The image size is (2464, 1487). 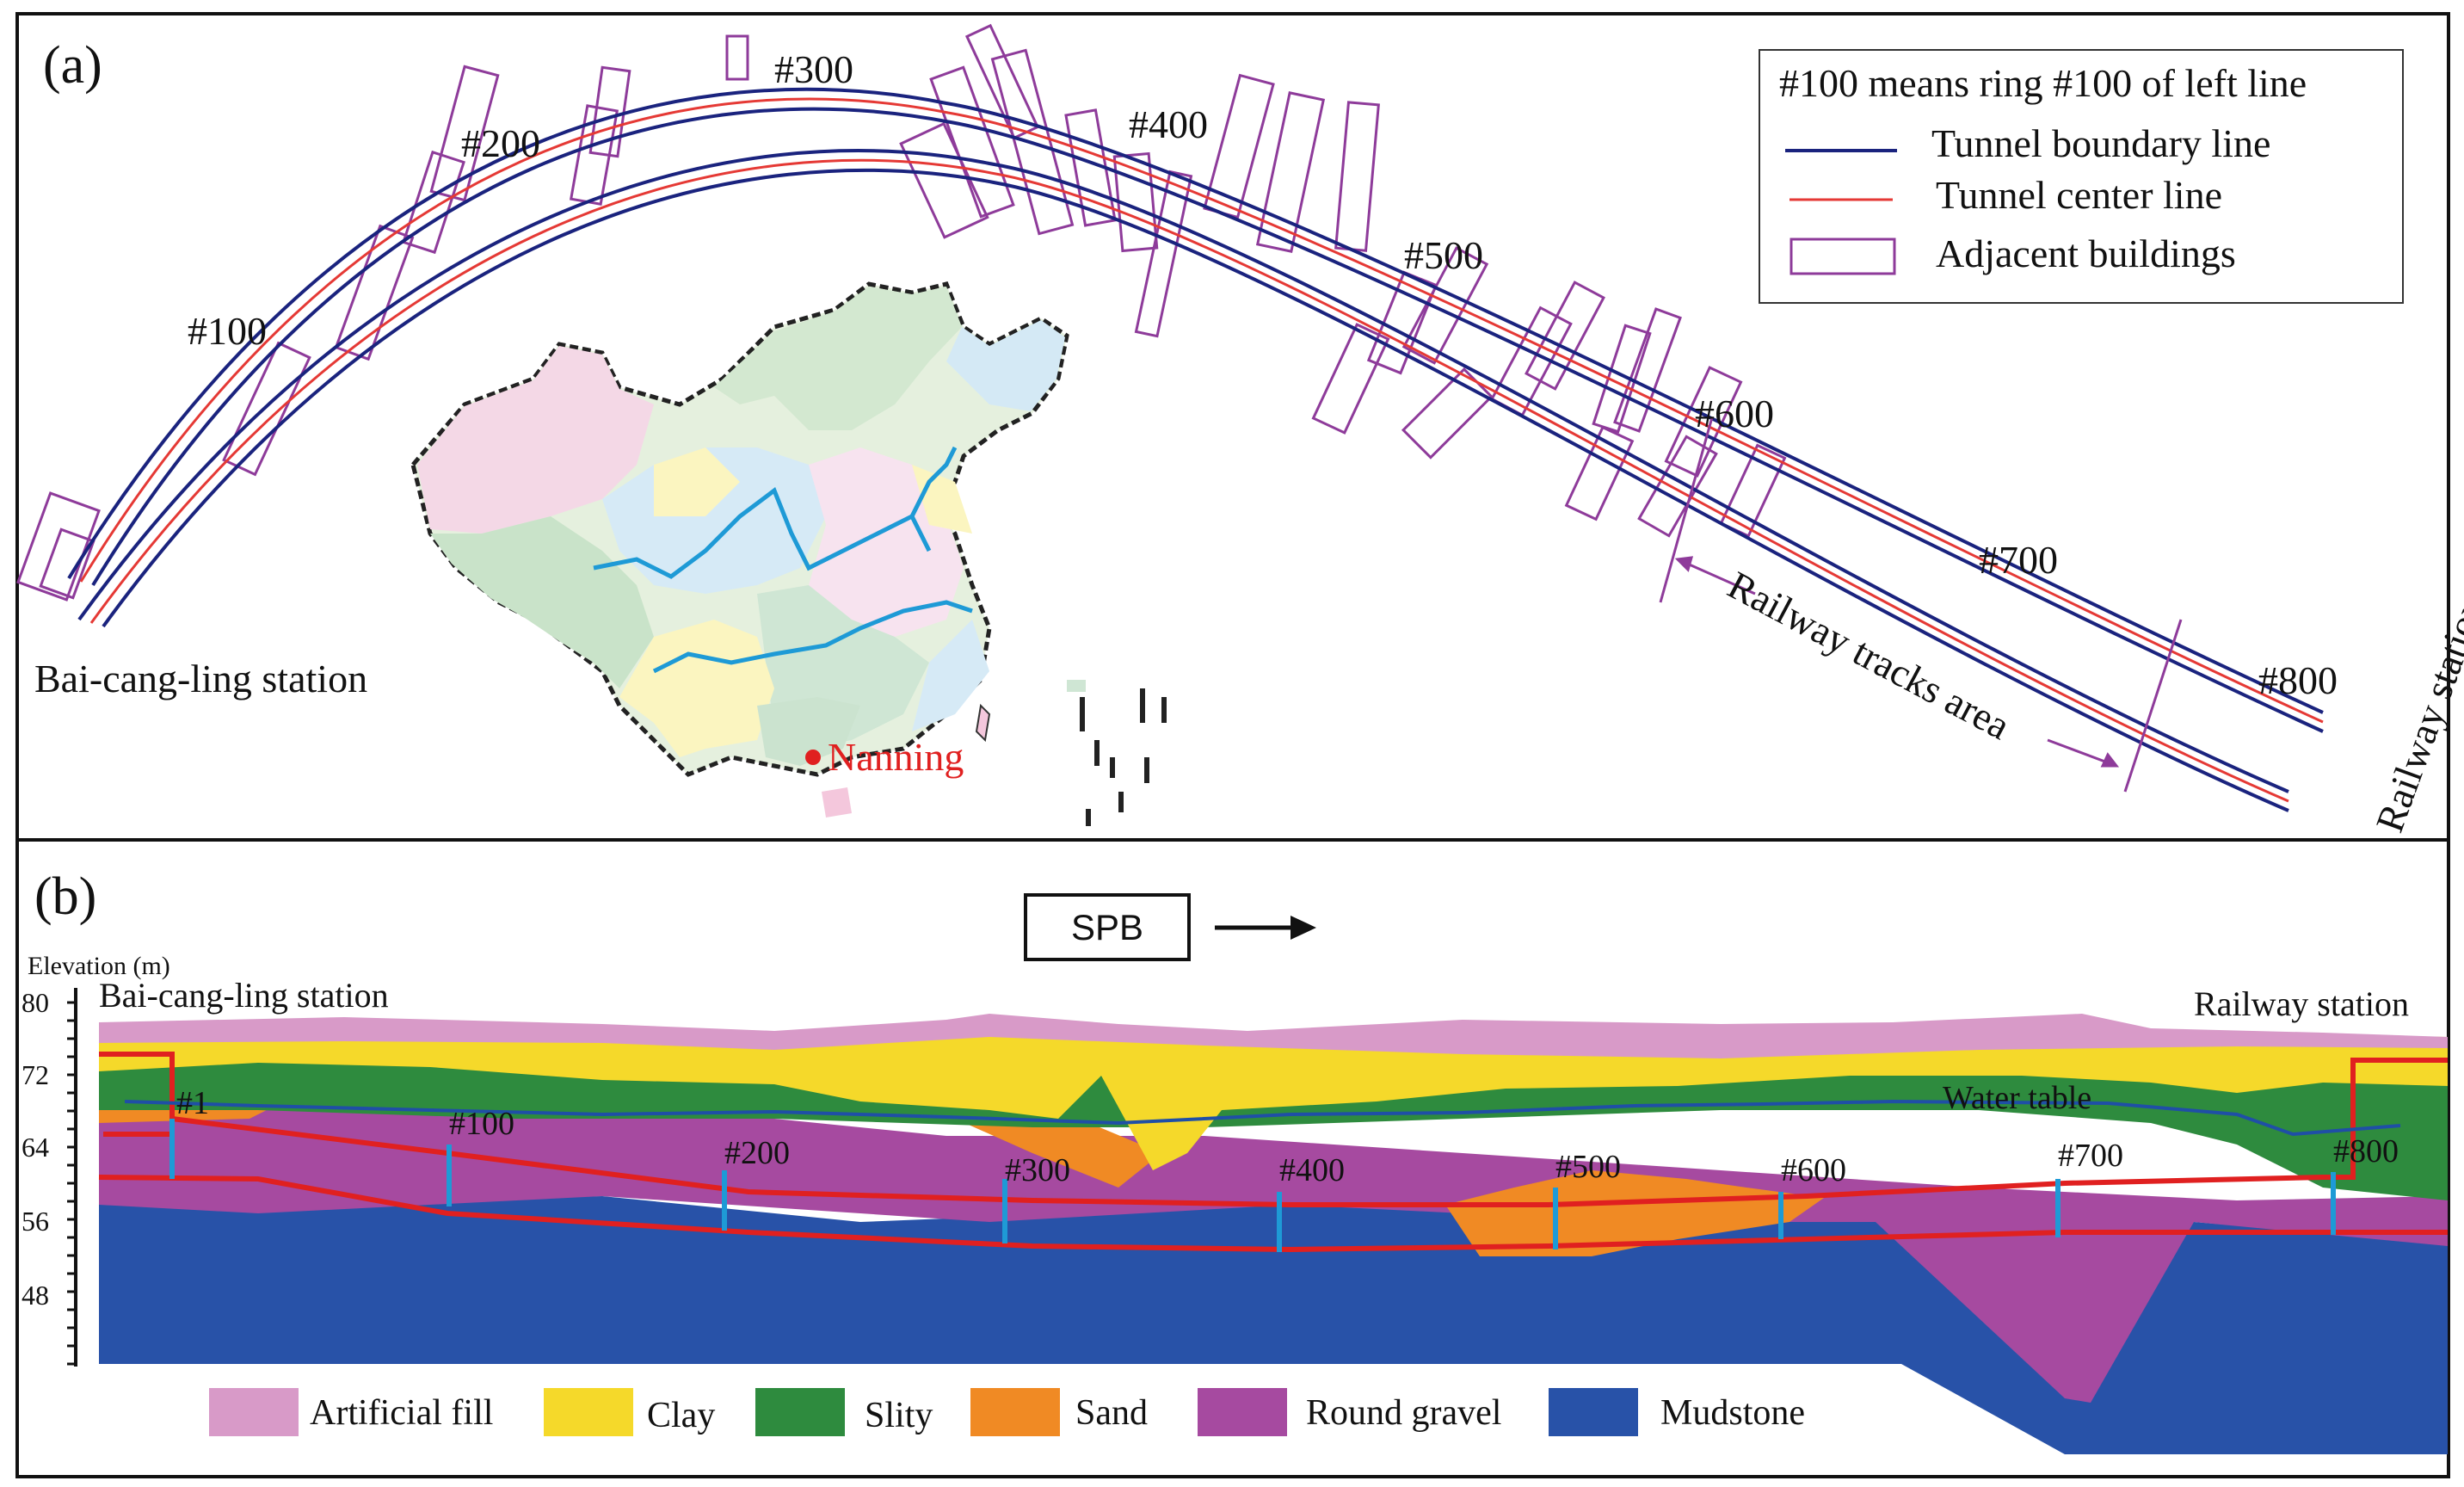 I want to click on map-region-southwest, so click(x=696, y=688).